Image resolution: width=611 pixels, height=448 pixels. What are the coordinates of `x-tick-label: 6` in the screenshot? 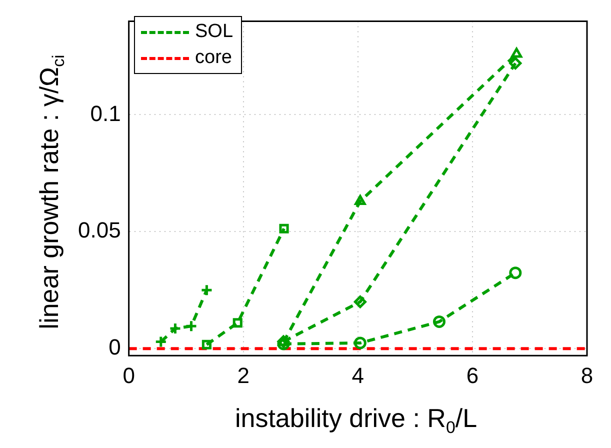 It's located at (472, 375).